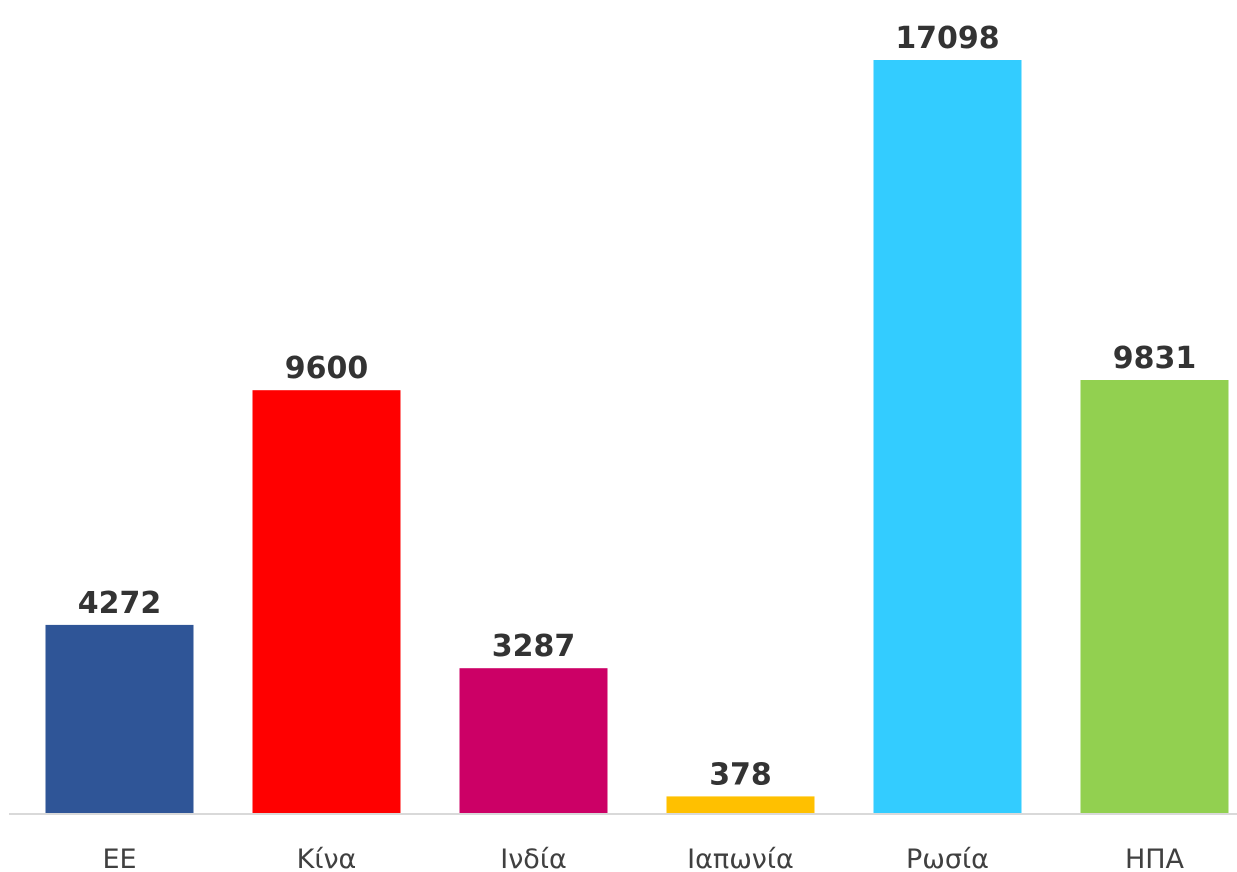 The height and width of the screenshot is (872, 1237). What do you see at coordinates (533, 858) in the screenshot?
I see `category-label-3: Ινδία` at bounding box center [533, 858].